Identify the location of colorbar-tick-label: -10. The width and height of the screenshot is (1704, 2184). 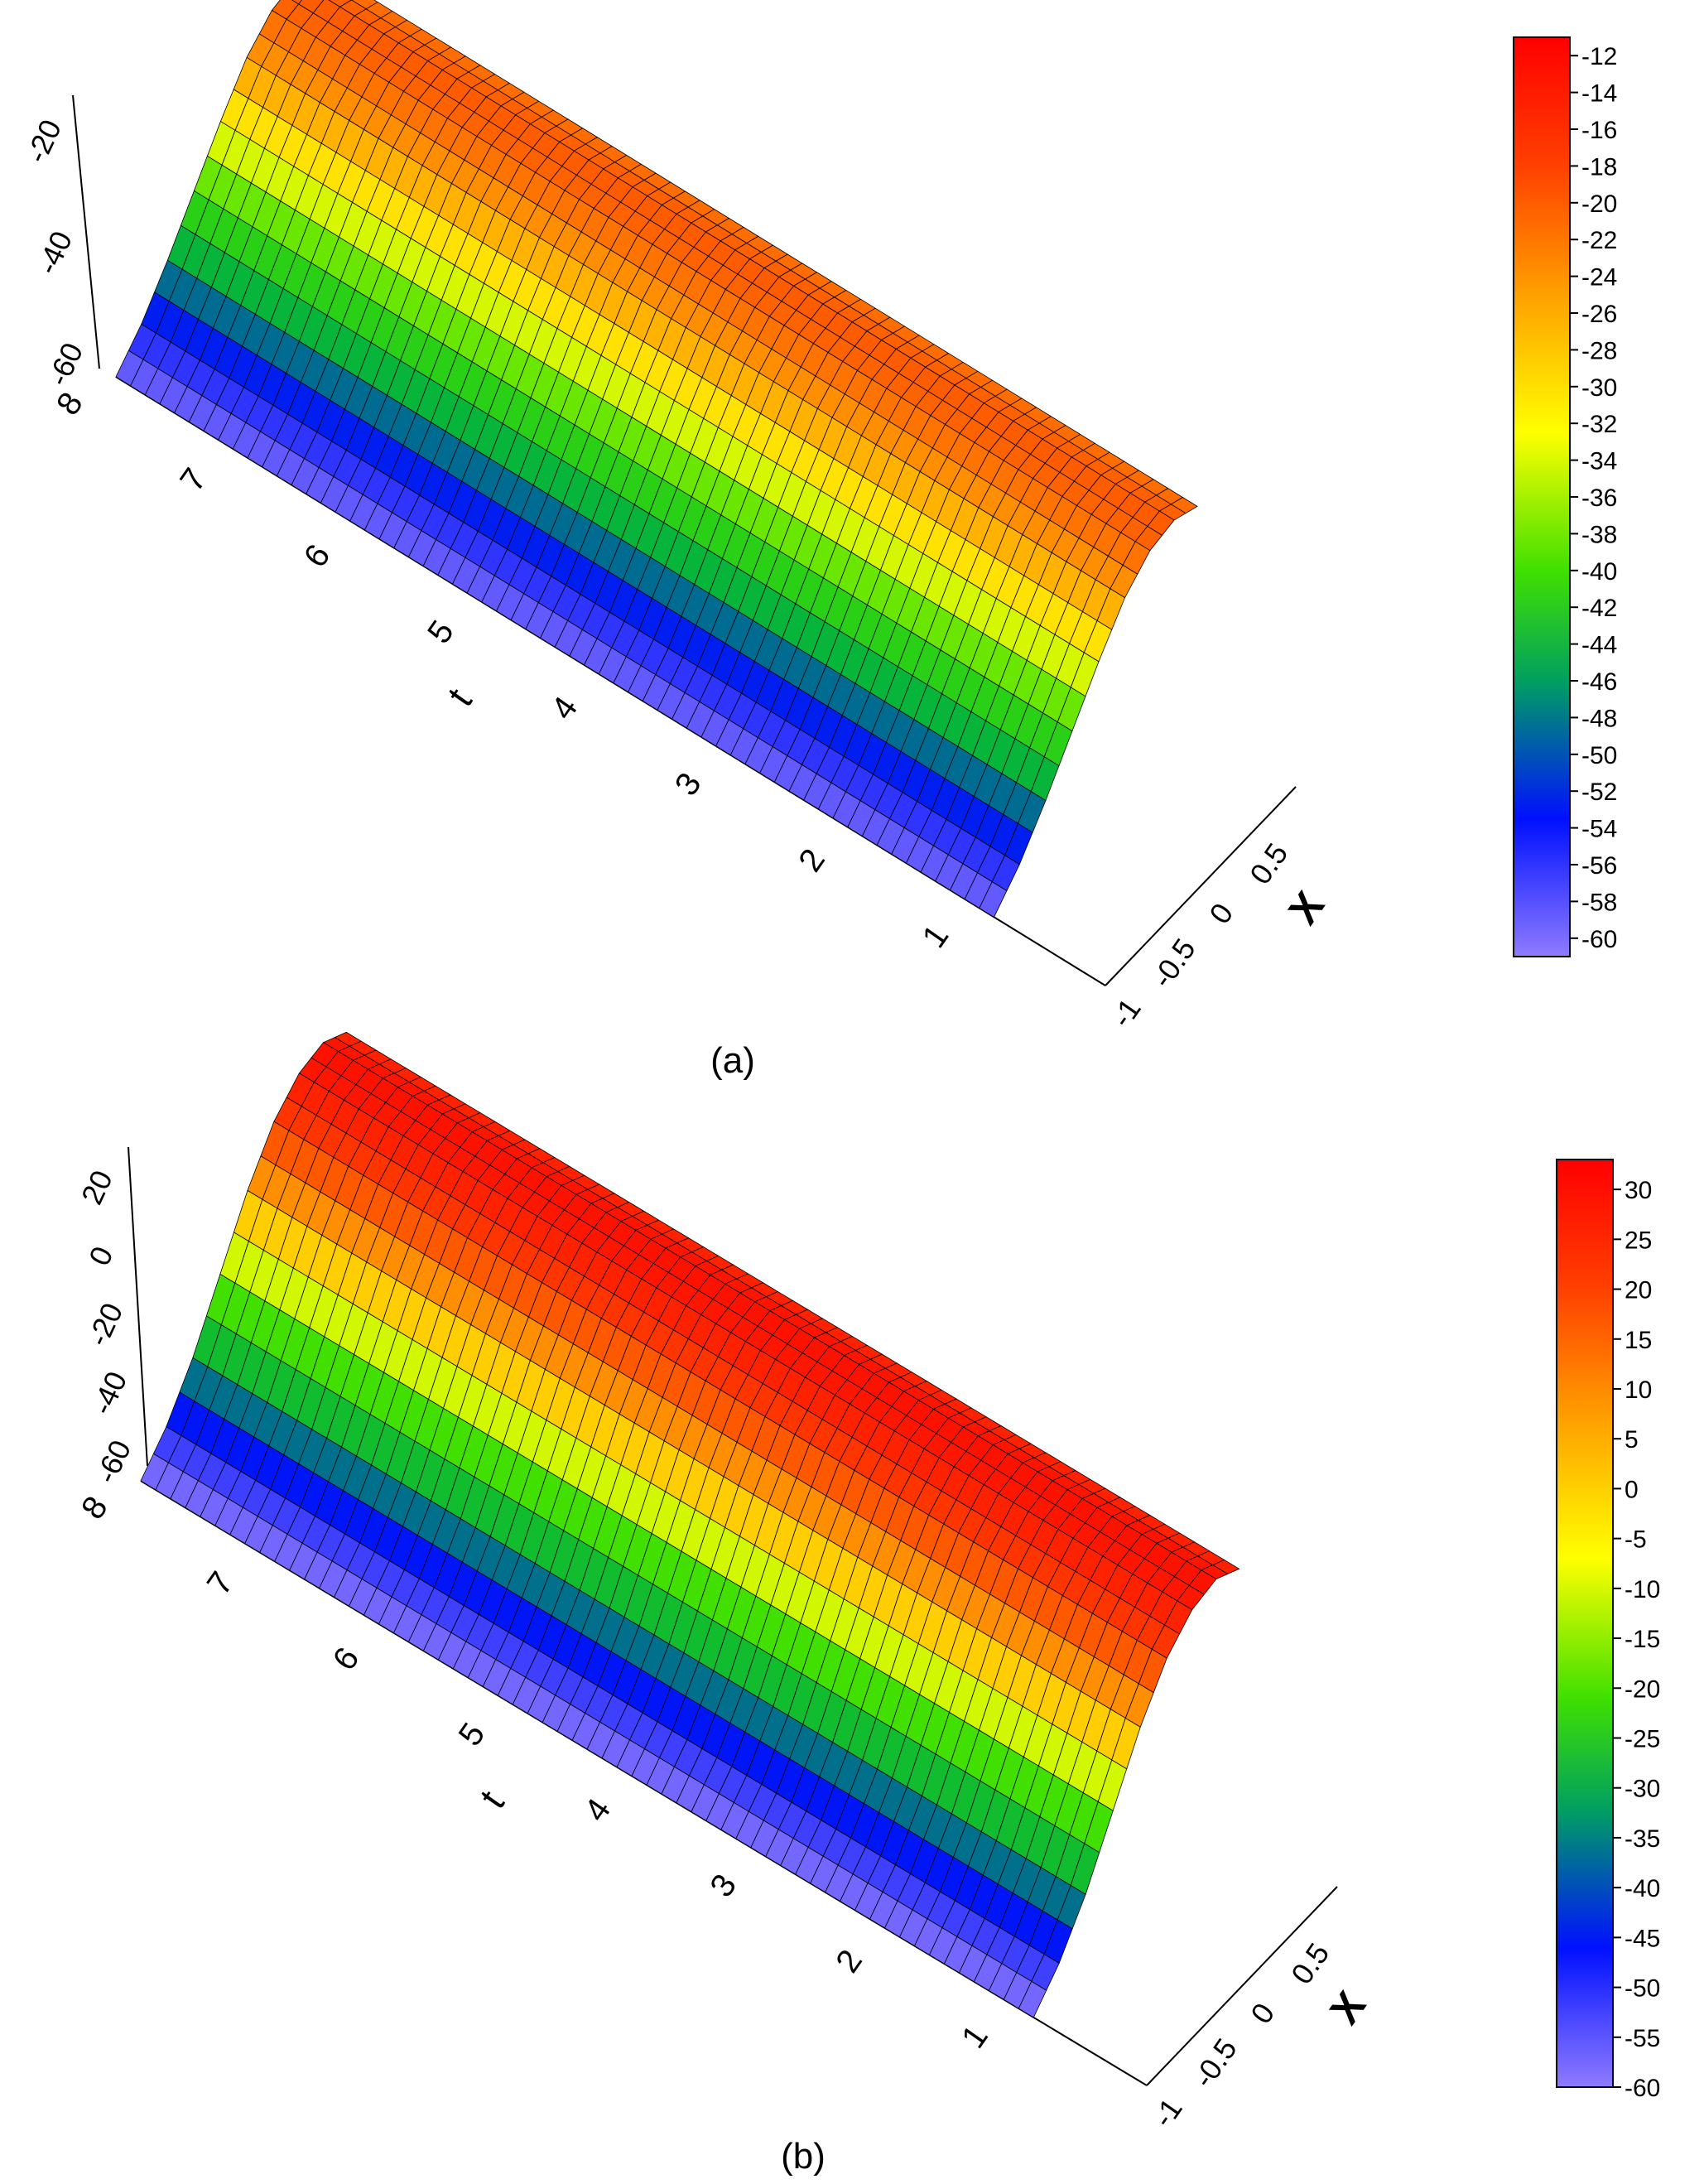
(1642, 1589).